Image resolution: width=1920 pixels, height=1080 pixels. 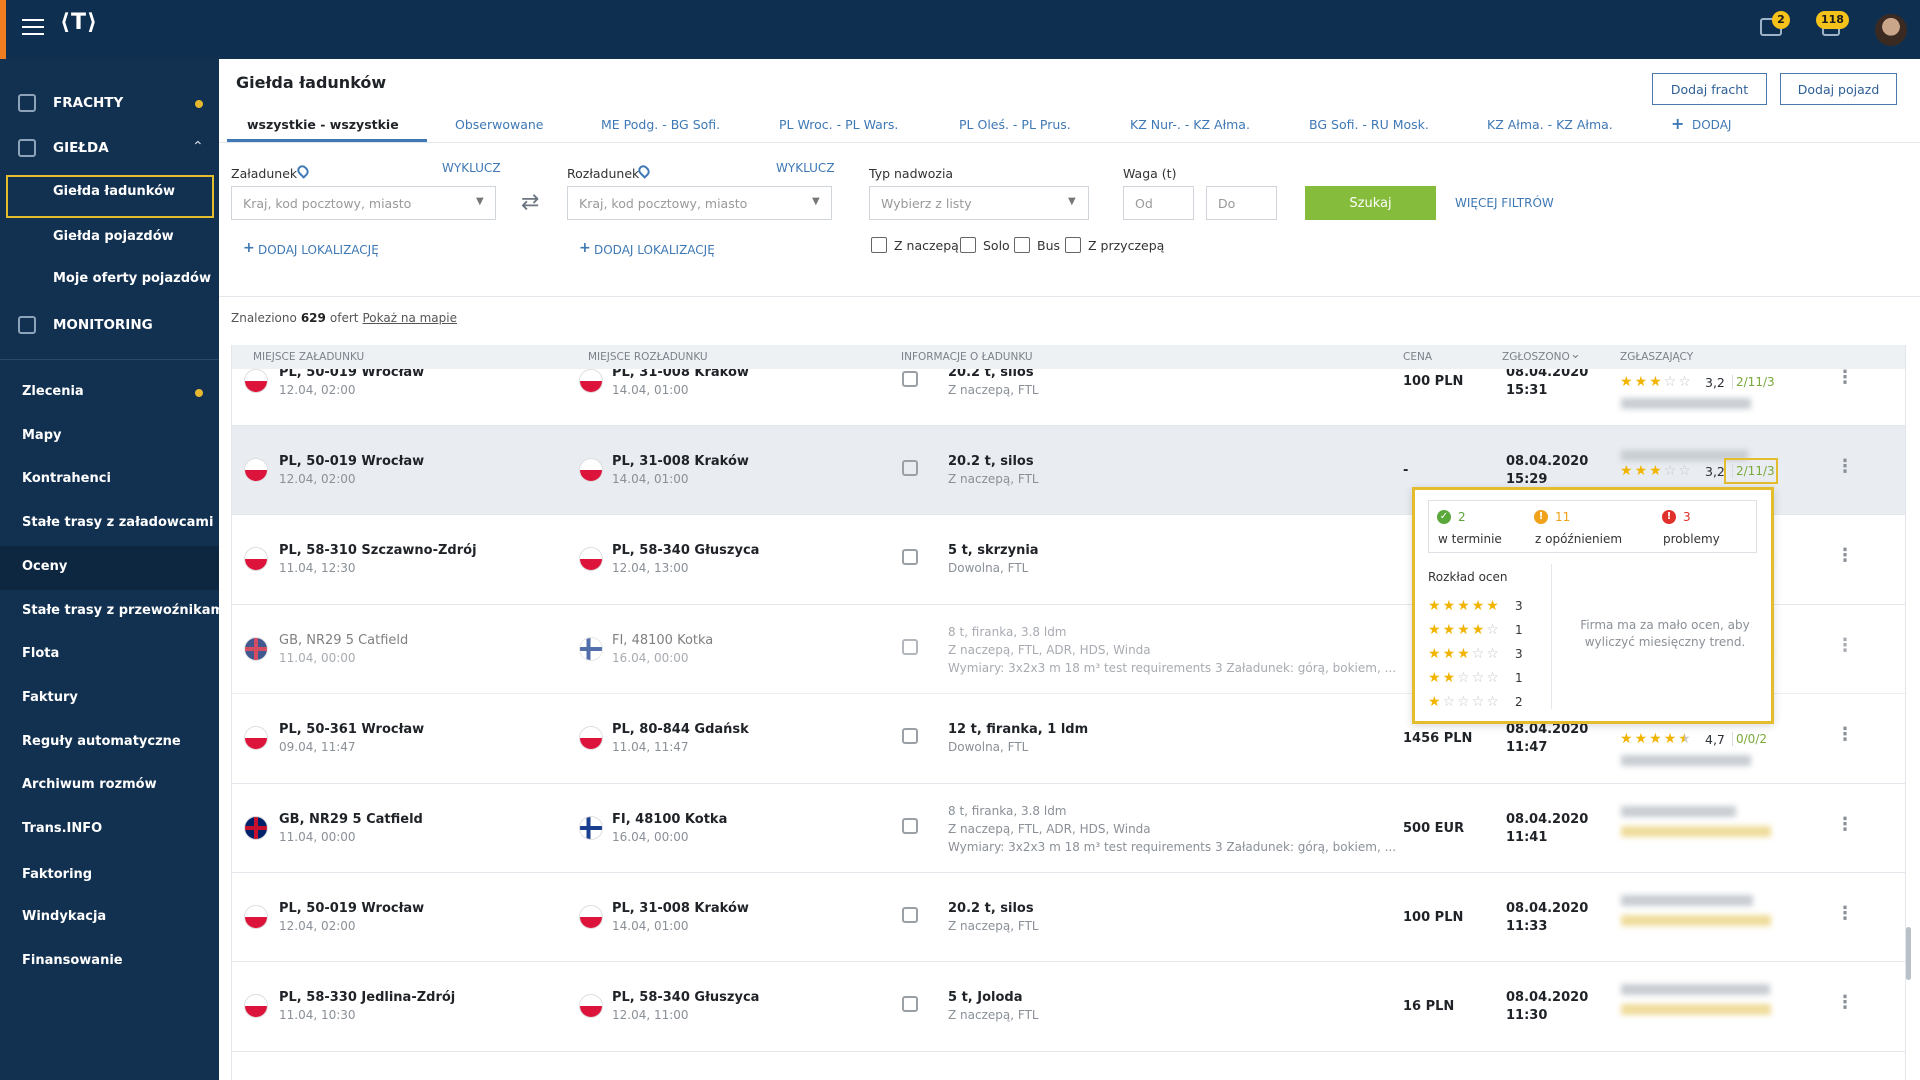 I want to click on swap-icon: ⇄, so click(x=530, y=202).